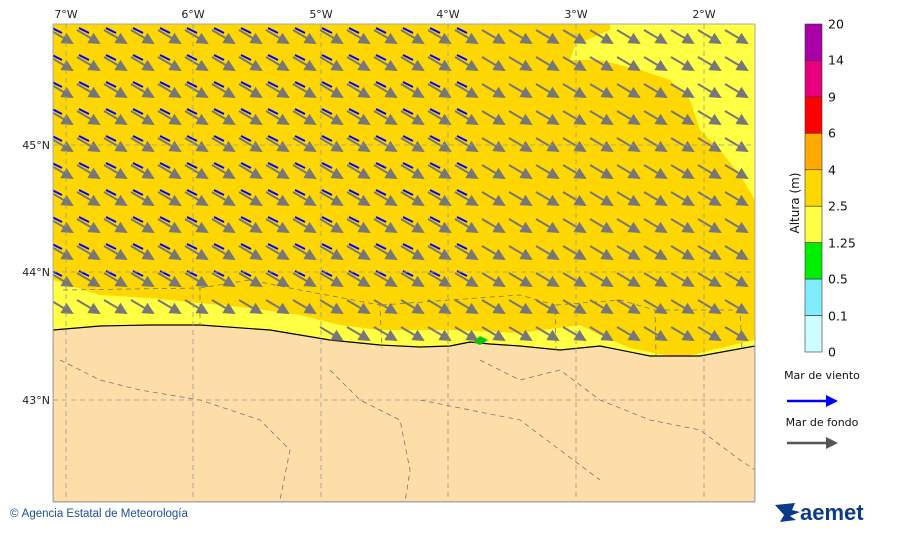 This screenshot has height=533, width=900. I want to click on lat-label: 43°N, so click(36, 400).